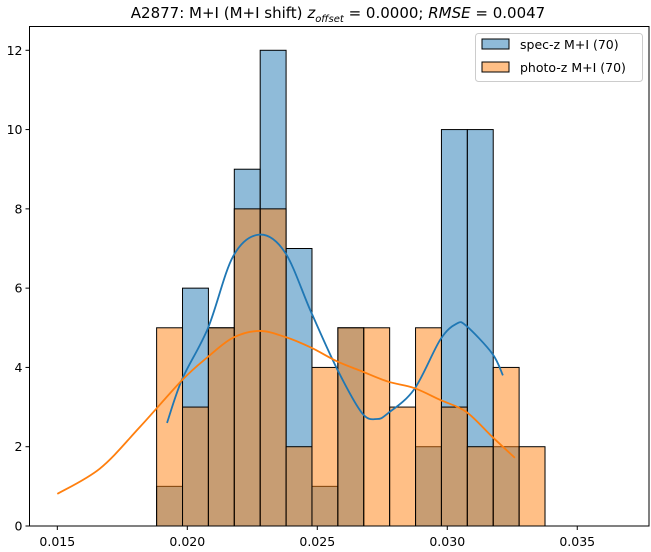 The image size is (651, 552). I want to click on x-tick-label: 0.035, so click(577, 541).